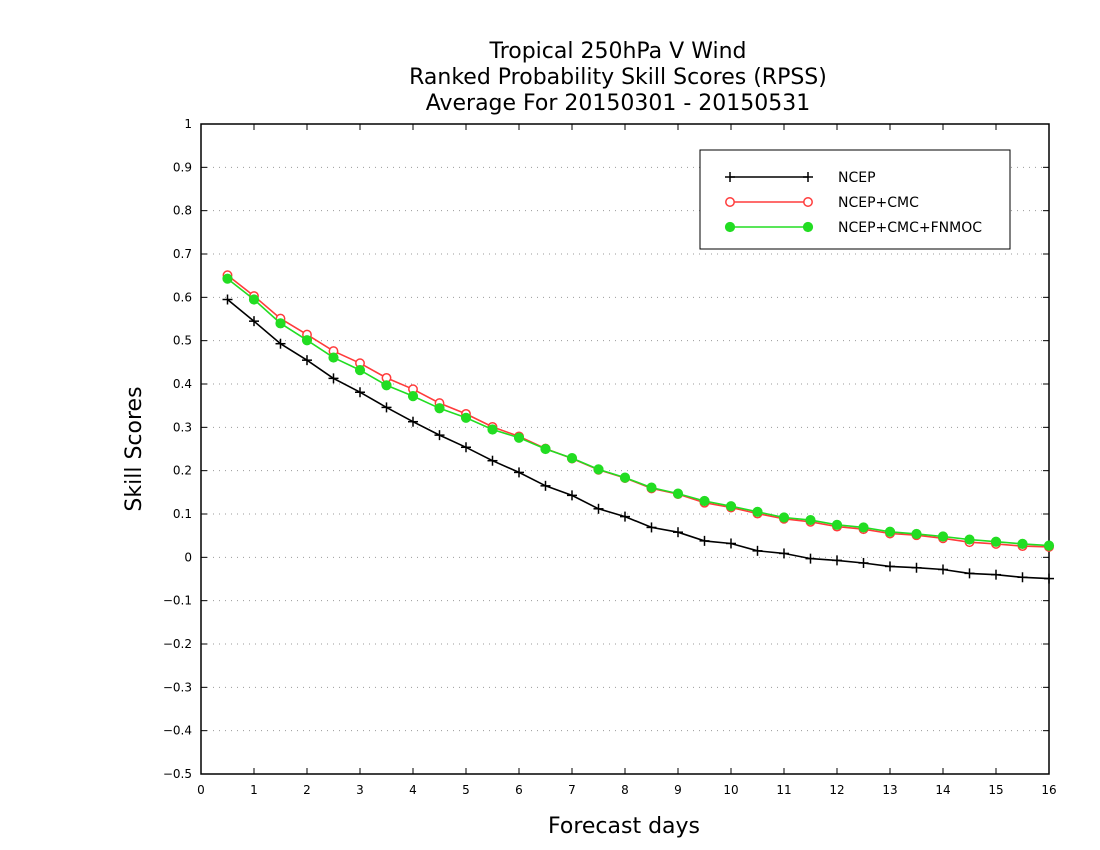 This screenshot has height=850, width=1100. I want to click on x-tick-label: 2, so click(307, 790).